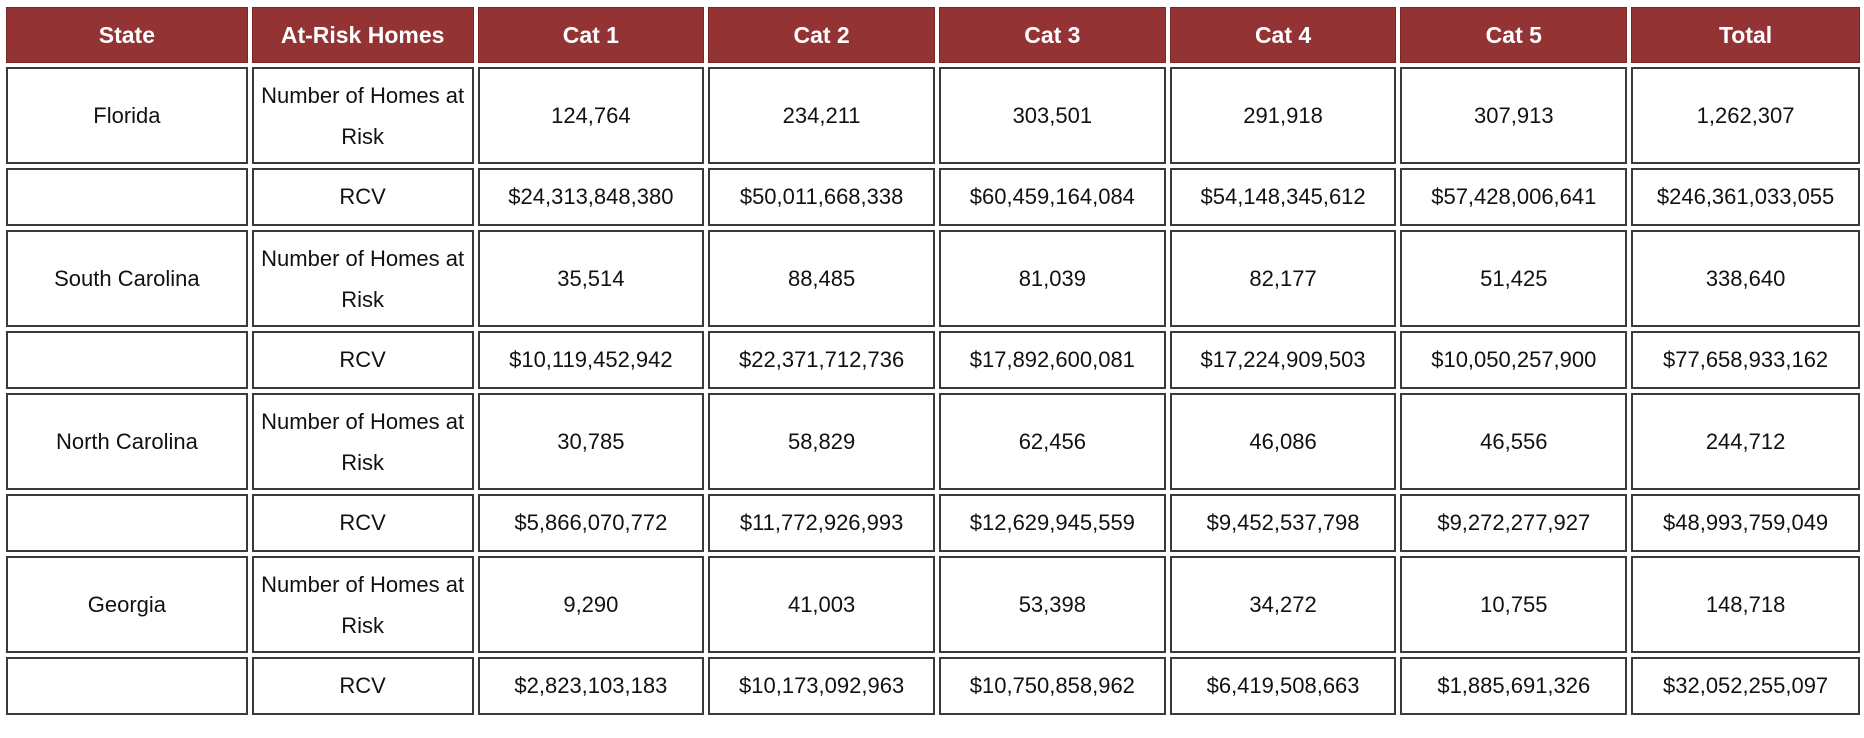 Image resolution: width=1864 pixels, height=738 pixels. I want to click on cat-3-cell: $12,629,945,559, so click(1052, 523).